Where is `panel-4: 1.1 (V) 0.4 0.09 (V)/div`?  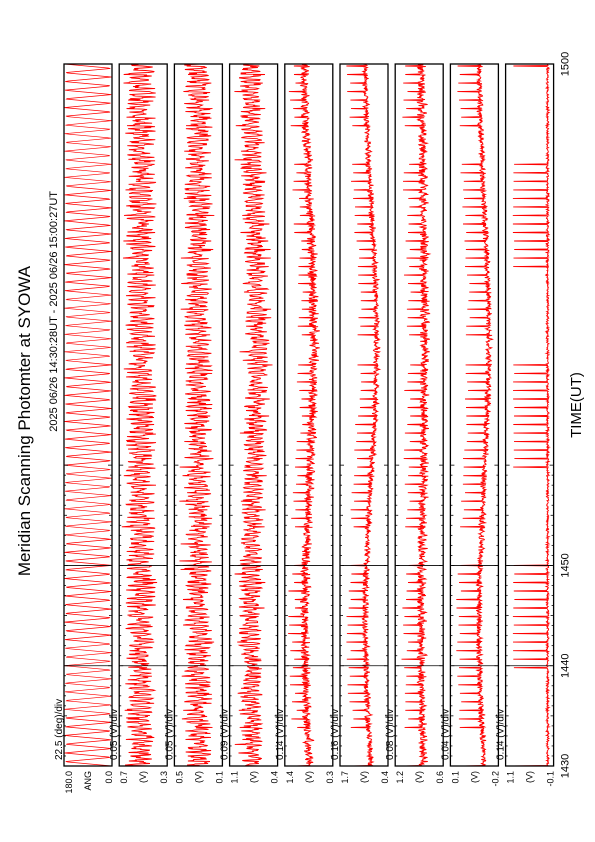 panel-4: 1.1 (V) 0.4 0.09 (V)/div is located at coordinates (250, 423).